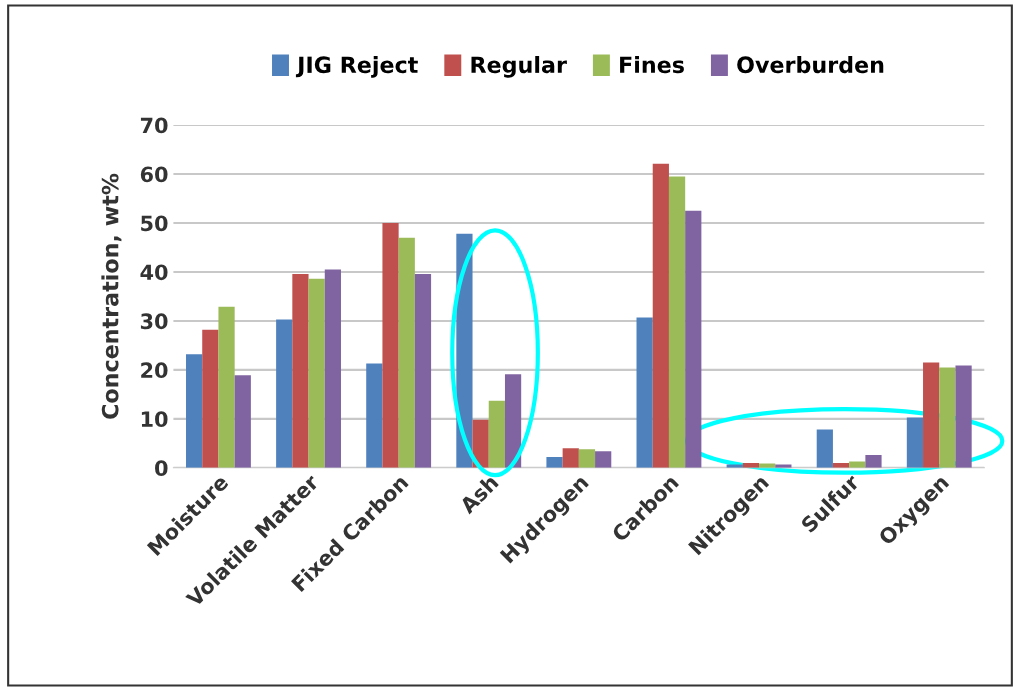 This screenshot has height=691, width=1020. Describe the element at coordinates (519, 66) in the screenshot. I see `legend-label: Regular` at that location.